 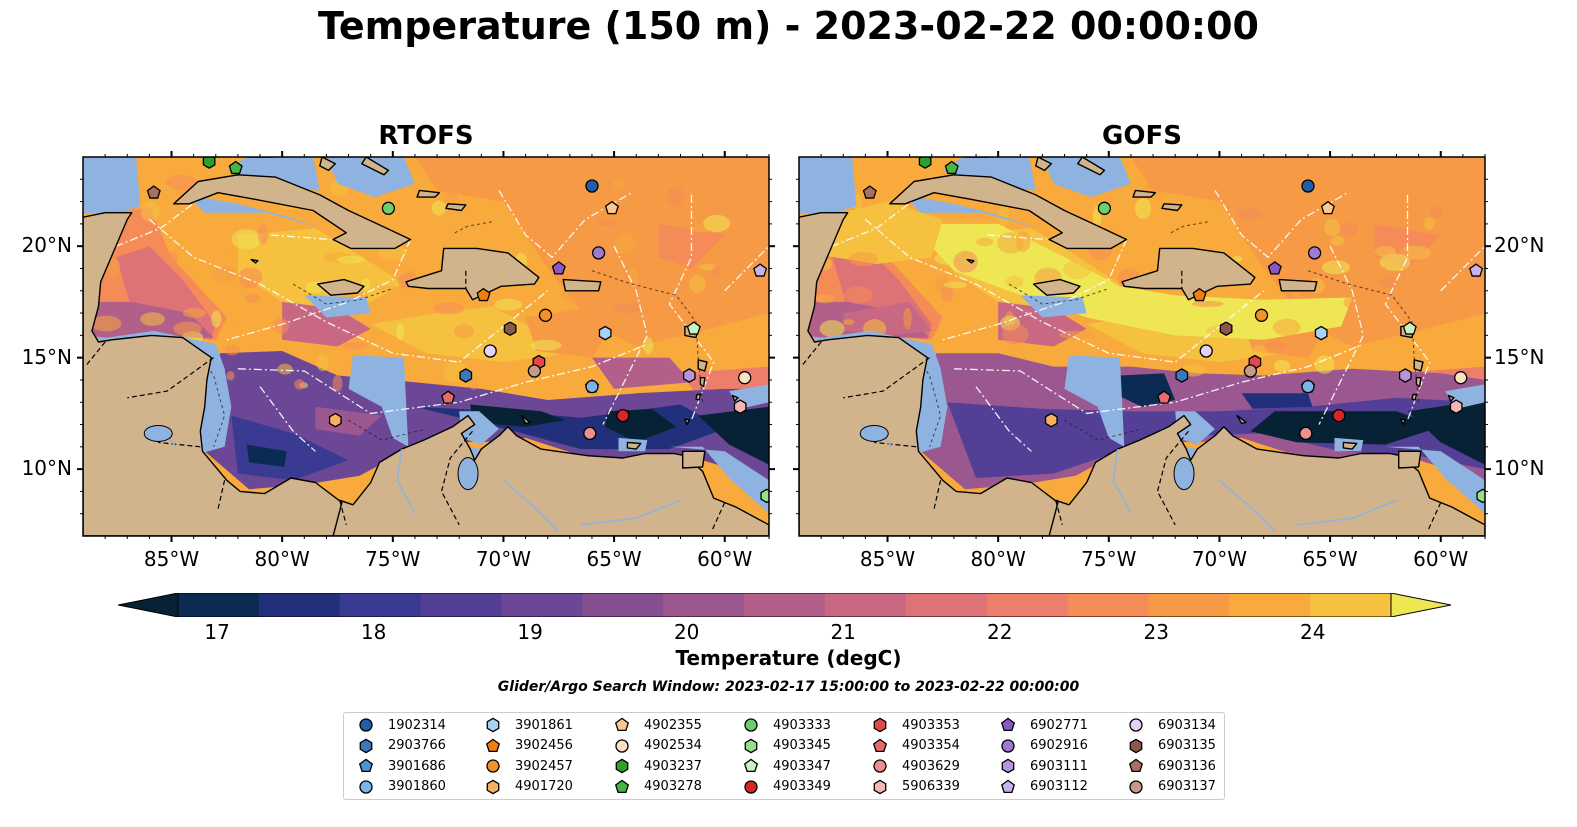 I want to click on colorbar-tick-label: 19, so click(x=530, y=632).